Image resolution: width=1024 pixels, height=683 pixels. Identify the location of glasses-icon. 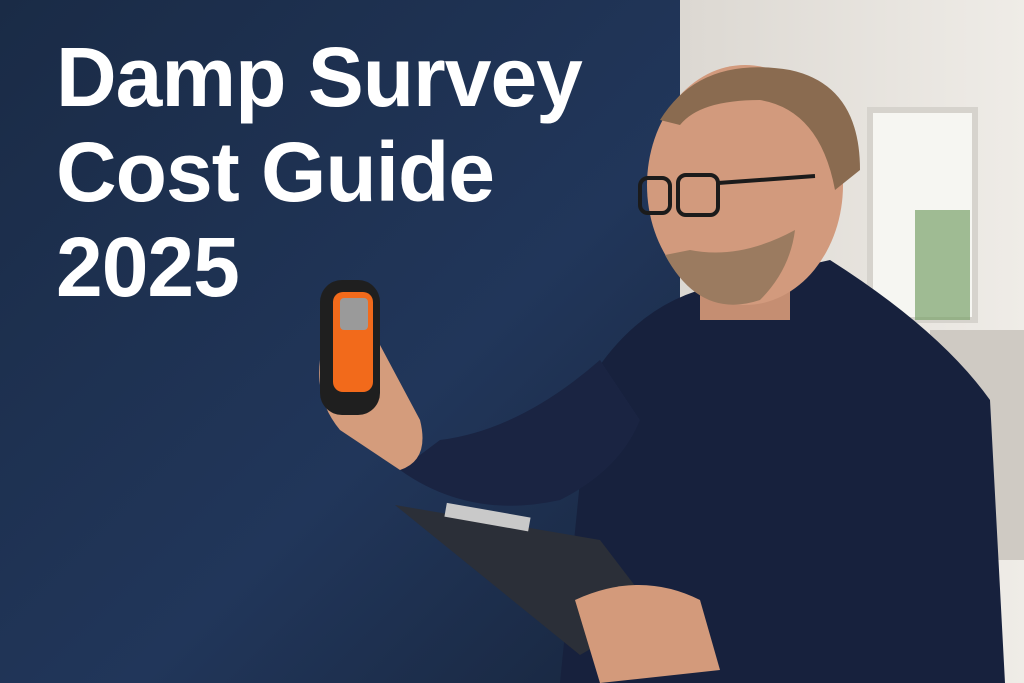
(727, 195).